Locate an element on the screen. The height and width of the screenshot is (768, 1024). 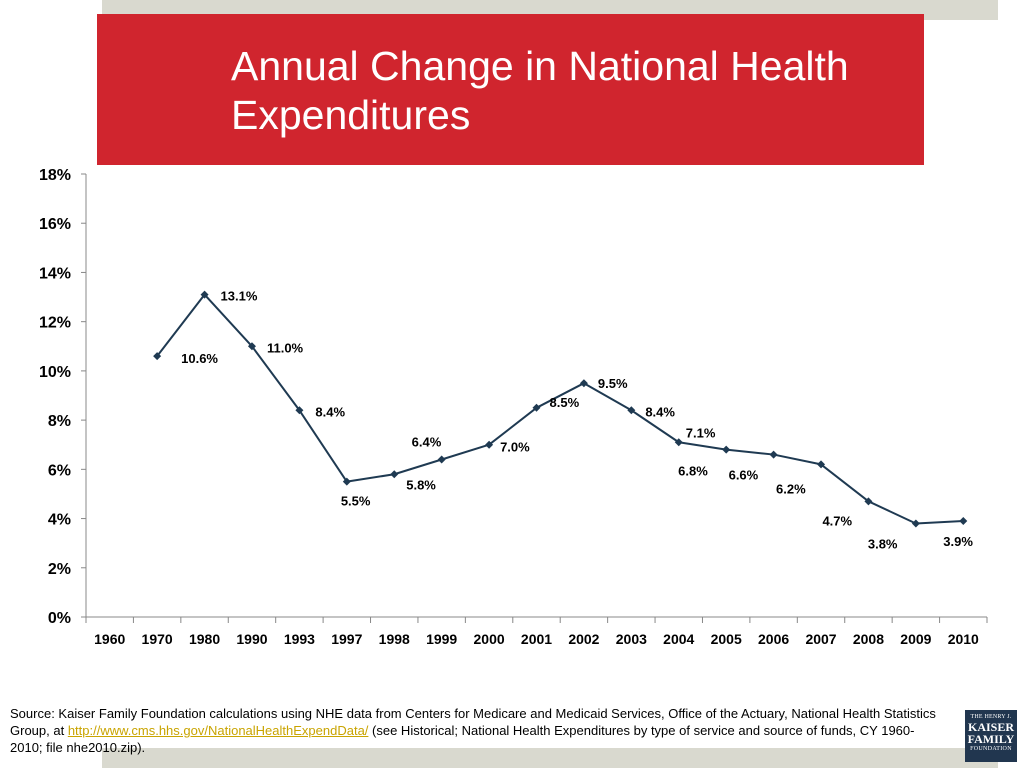
y-tick-label: 0% is located at coordinates (59, 618).